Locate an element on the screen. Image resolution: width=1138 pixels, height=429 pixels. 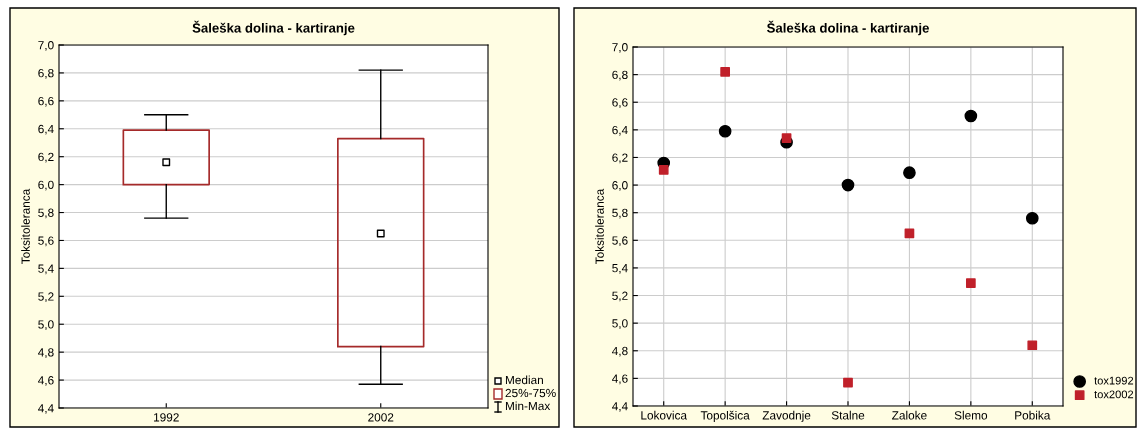
x-tick-label: Slemo is located at coordinates (971, 415).